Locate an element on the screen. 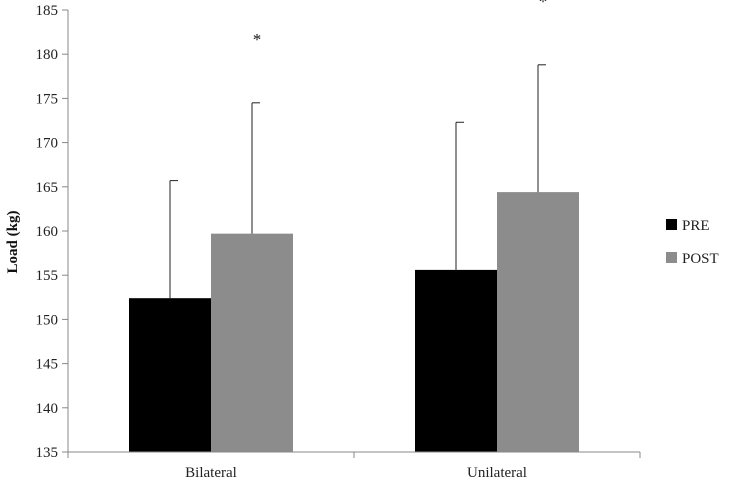 Image resolution: width=731 pixels, height=483 pixels. legend-swatch-pre is located at coordinates (671, 224).